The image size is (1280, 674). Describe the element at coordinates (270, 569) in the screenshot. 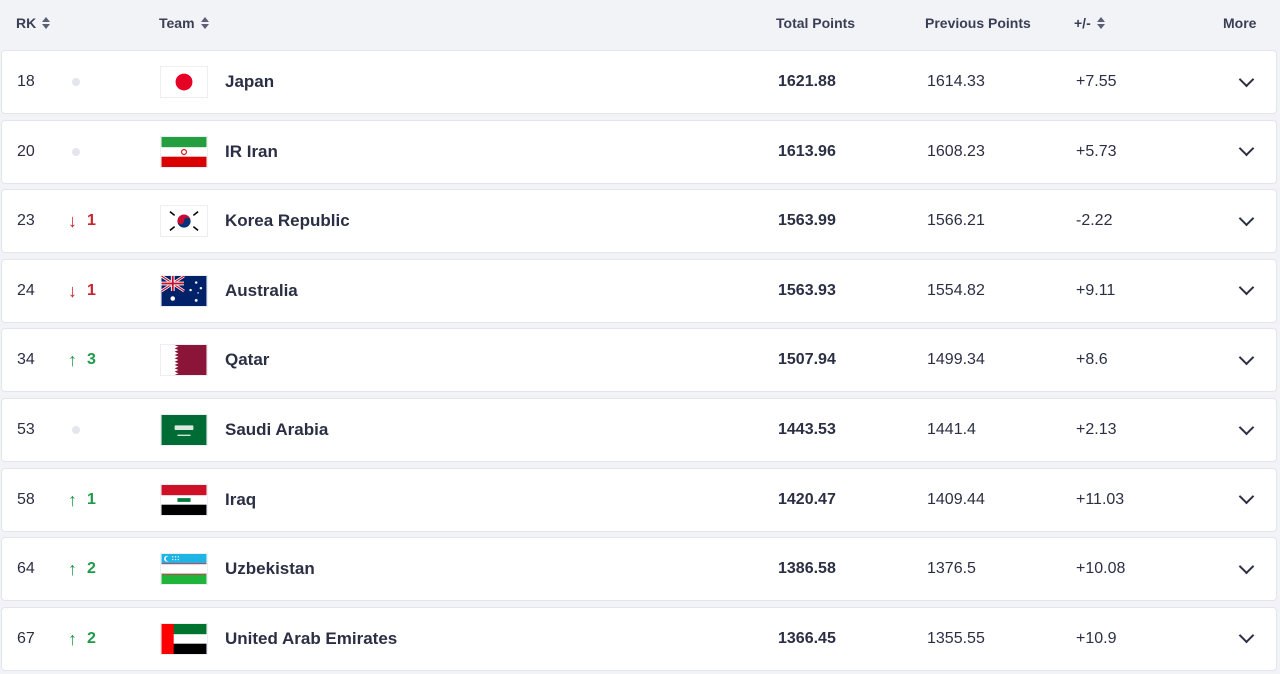

I see `team-name: Uzbekistan` at that location.